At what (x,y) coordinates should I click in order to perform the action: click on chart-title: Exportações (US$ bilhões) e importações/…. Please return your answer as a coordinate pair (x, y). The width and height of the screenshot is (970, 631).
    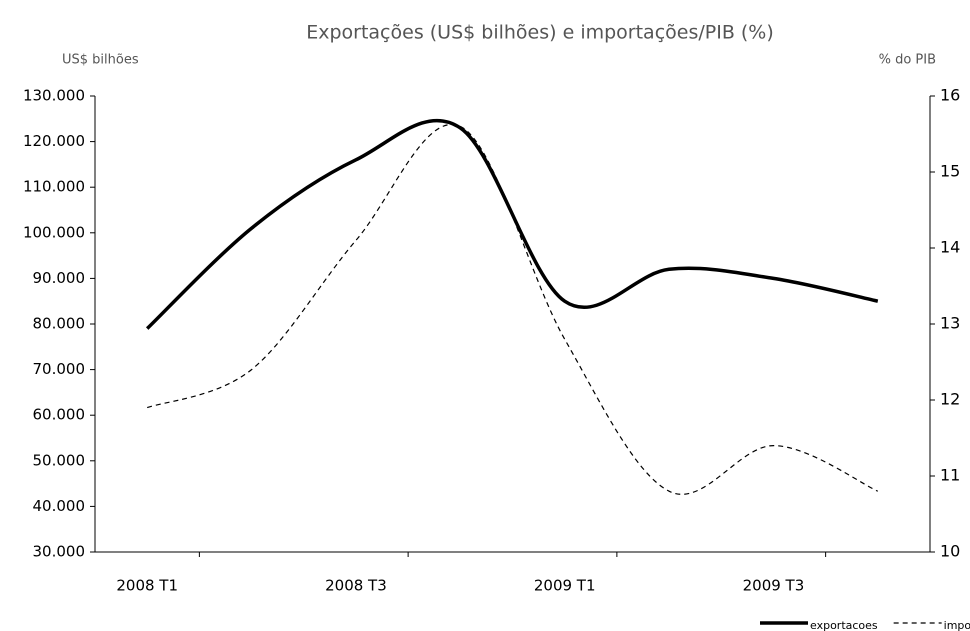
    Looking at the image, I should click on (540, 33).